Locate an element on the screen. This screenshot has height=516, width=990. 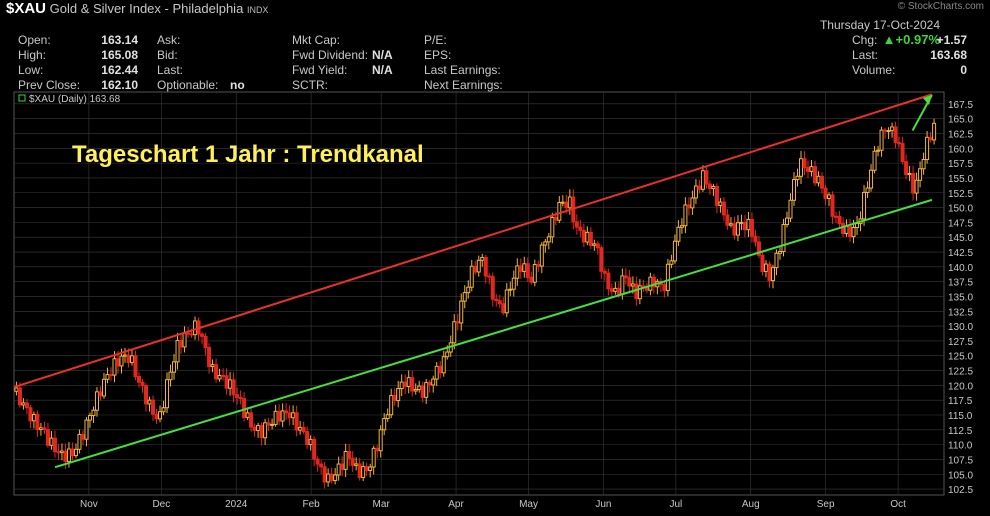
x-tick-label: May is located at coordinates (528, 504).